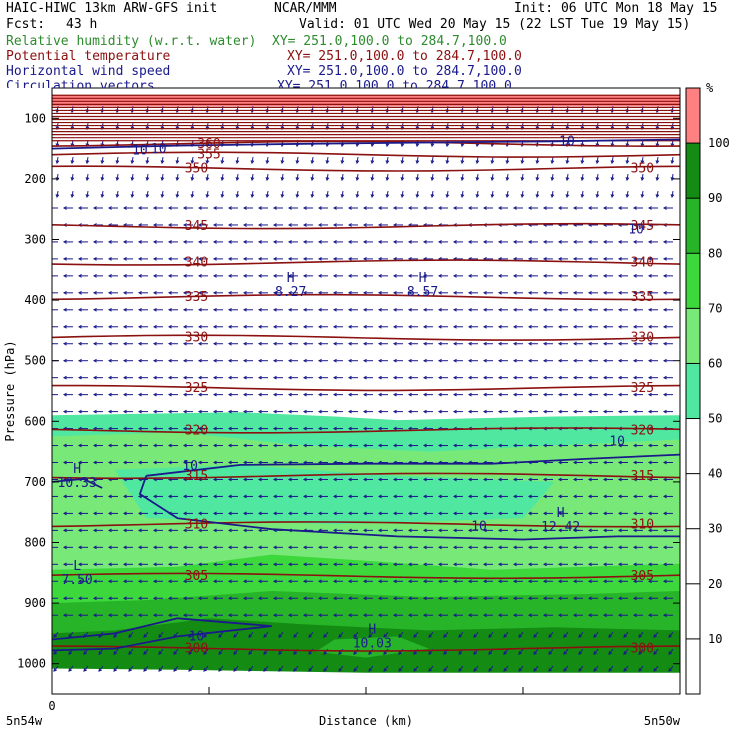 Image resolution: width=740 pixels, height=740 pixels. What do you see at coordinates (35, 118) in the screenshot?
I see `y-tick-label: 100` at bounding box center [35, 118].